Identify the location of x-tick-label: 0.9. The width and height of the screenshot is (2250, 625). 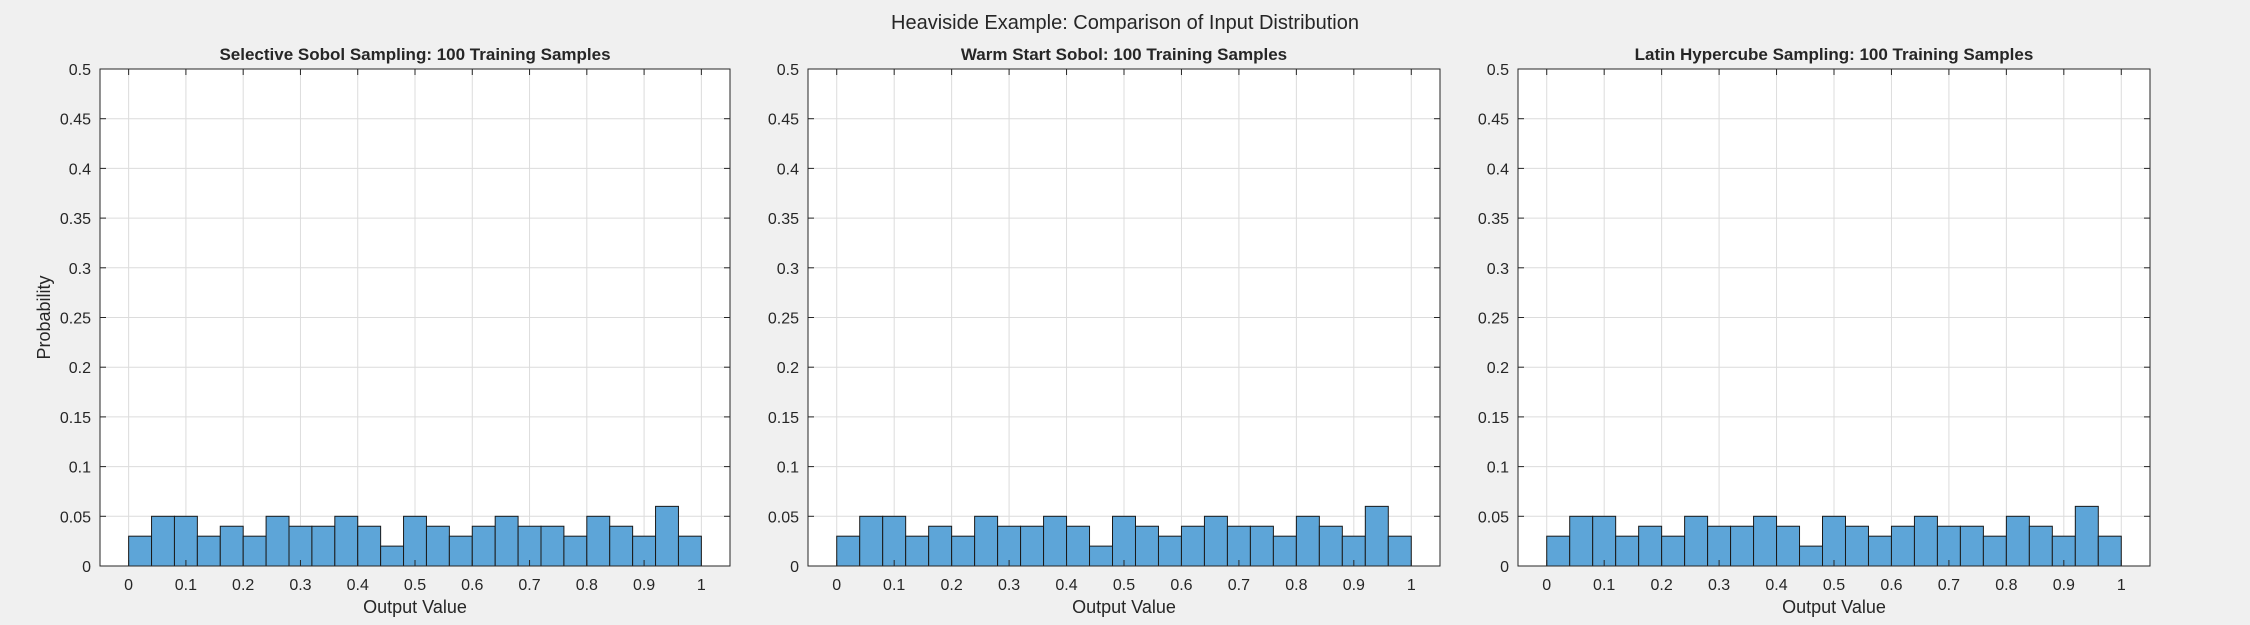
(644, 585).